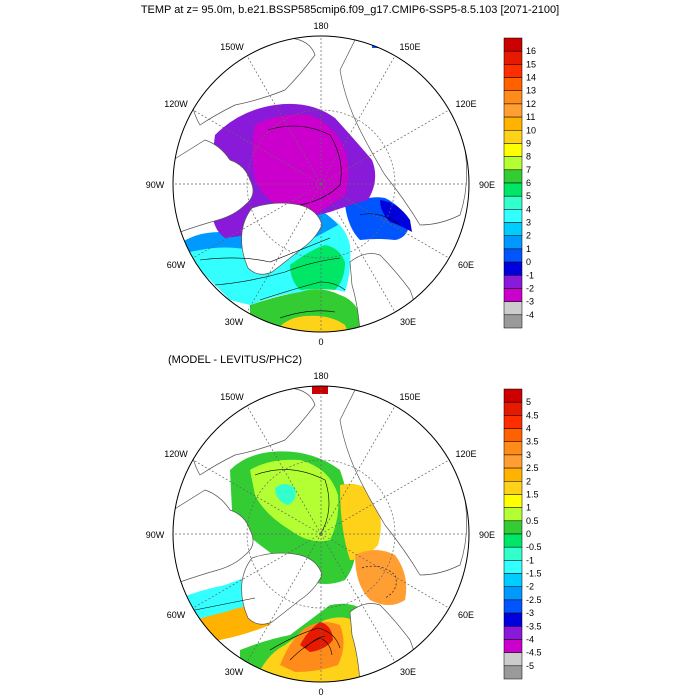 The image size is (700, 700). What do you see at coordinates (155, 185) in the screenshot?
I see `top-lon-label-90w: 90W` at bounding box center [155, 185].